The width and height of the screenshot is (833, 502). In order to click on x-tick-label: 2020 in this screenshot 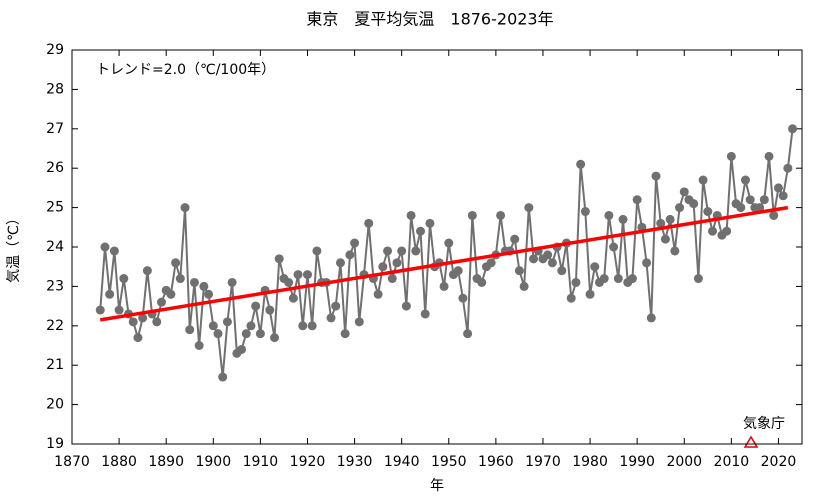, I will do `click(779, 462)`.